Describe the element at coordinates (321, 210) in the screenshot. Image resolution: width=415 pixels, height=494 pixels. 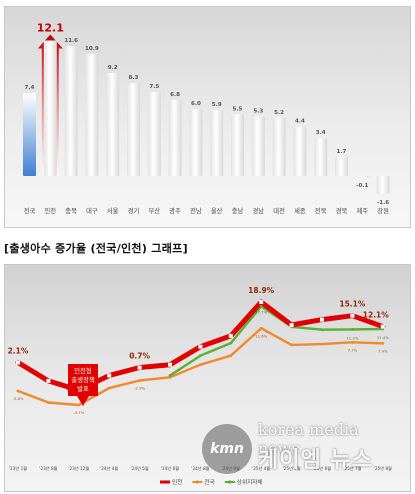
I see `bar-category-label: 전북` at that location.